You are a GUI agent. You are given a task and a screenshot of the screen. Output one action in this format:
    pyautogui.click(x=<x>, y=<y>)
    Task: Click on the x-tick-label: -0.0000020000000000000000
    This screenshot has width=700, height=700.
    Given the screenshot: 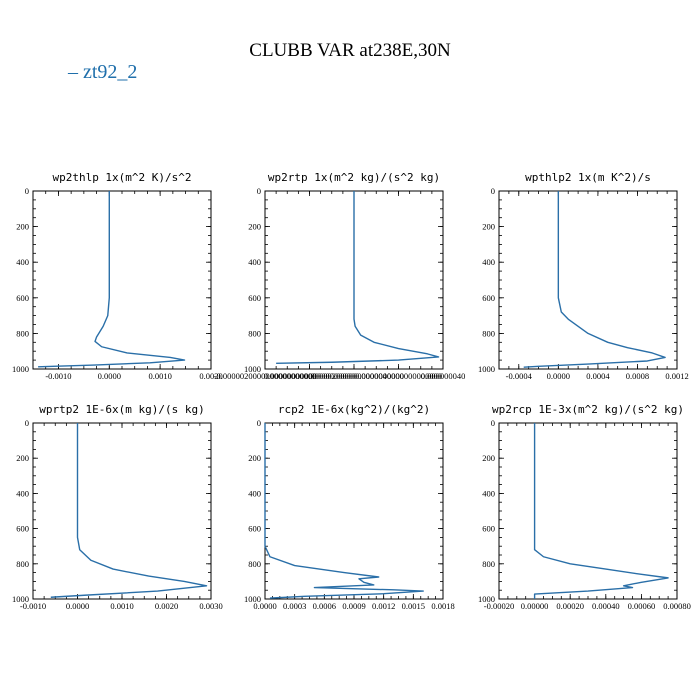 What is the action you would take?
    pyautogui.click(x=265, y=376)
    